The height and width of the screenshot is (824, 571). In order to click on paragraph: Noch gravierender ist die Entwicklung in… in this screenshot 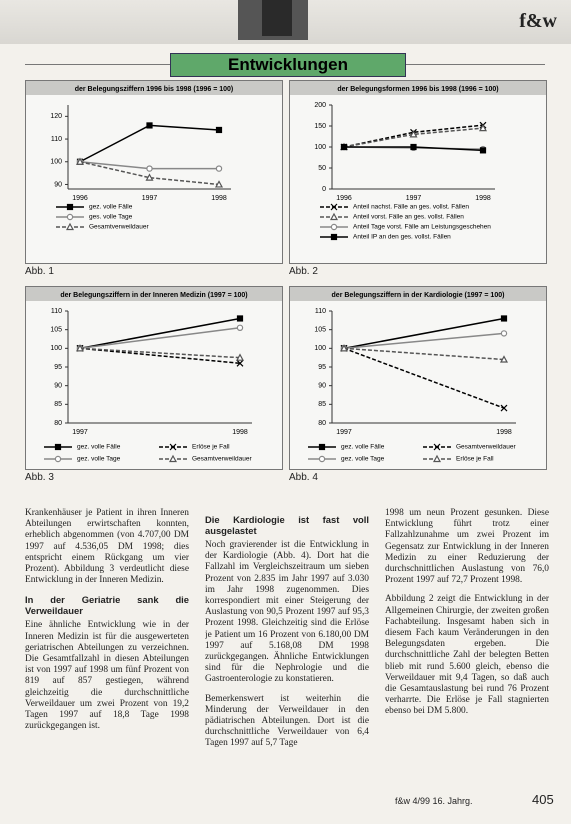, I will do `click(287, 612)`.